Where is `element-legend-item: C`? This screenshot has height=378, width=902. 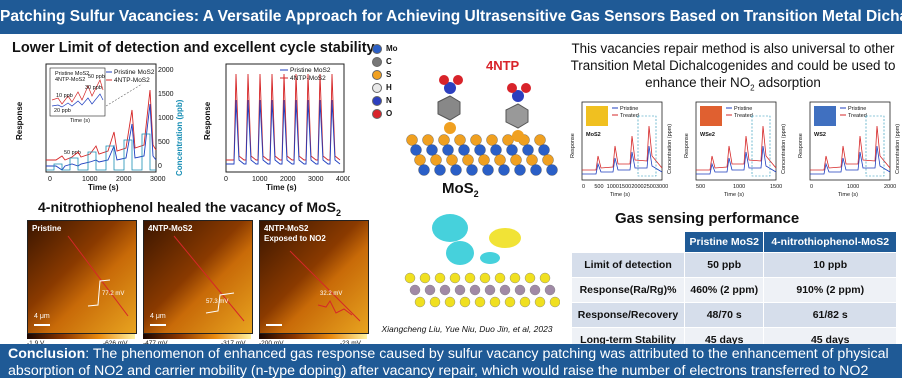 element-legend-item: C is located at coordinates (387, 61).